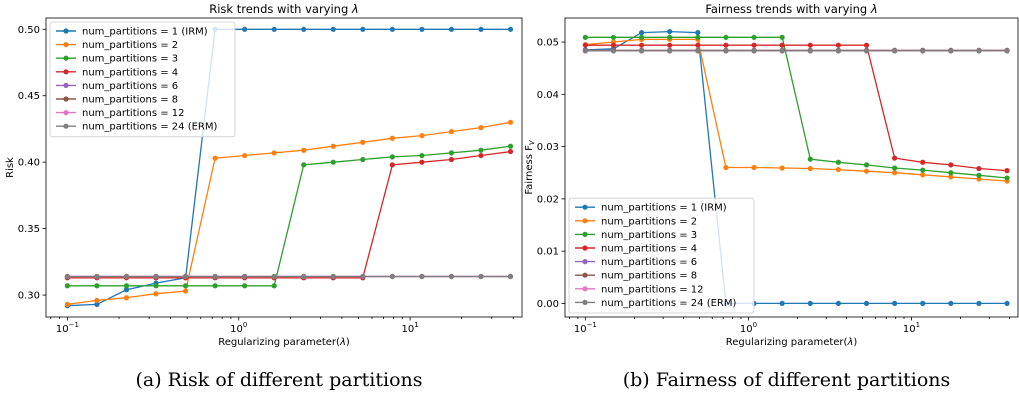 This screenshot has height=396, width=1019. Describe the element at coordinates (649, 276) in the screenshot. I see `legend-label: num_partitions = 8` at that location.